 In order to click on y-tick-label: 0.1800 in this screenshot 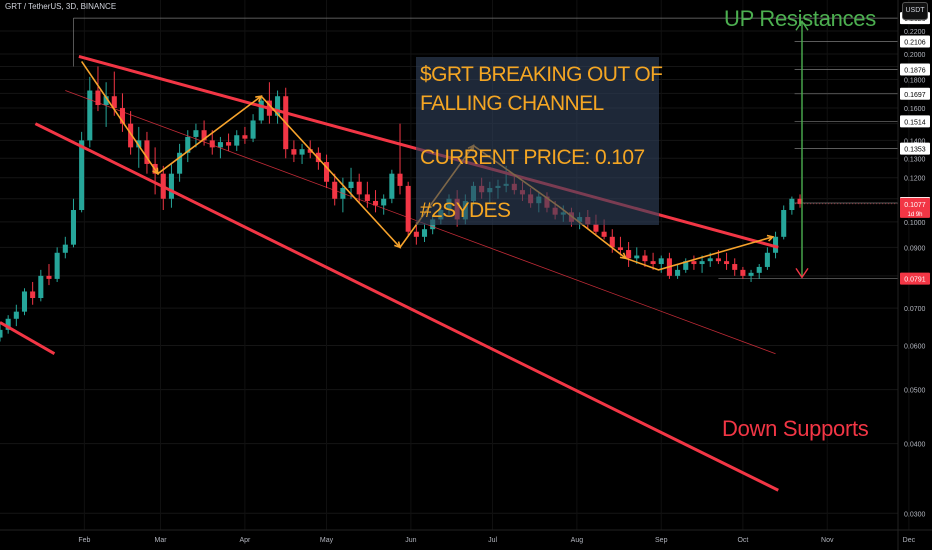, I will do `click(915, 81)`.